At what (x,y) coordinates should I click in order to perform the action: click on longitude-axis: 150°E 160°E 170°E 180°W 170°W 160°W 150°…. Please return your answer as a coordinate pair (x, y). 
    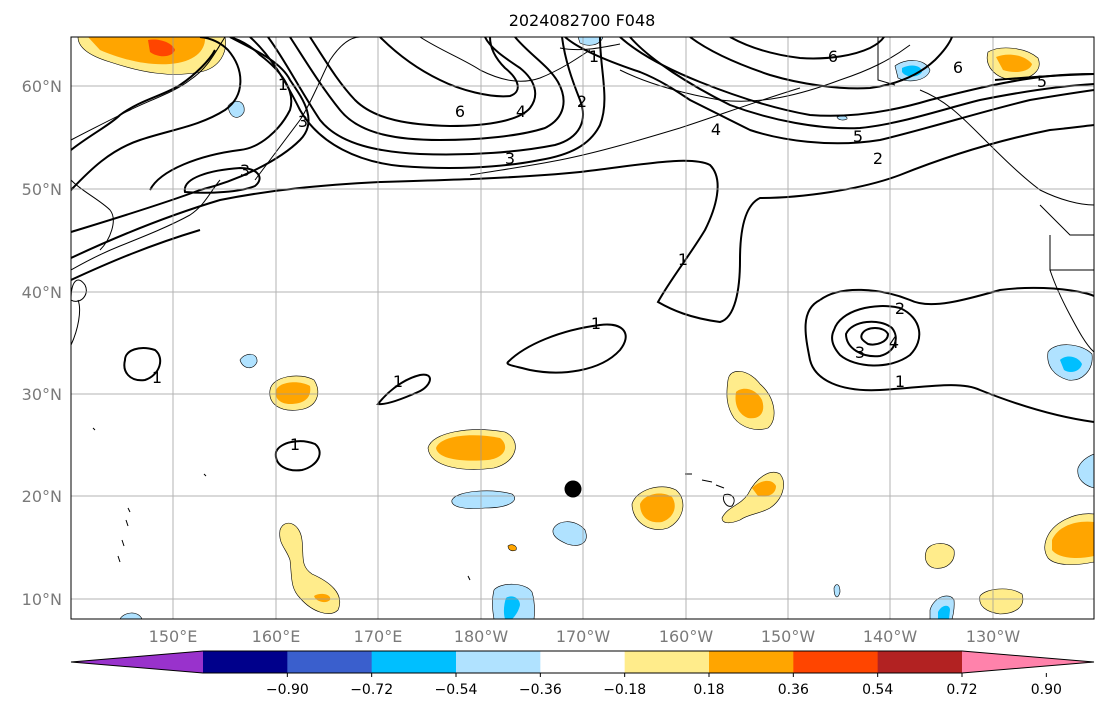
    Looking at the image, I should click on (585, 636).